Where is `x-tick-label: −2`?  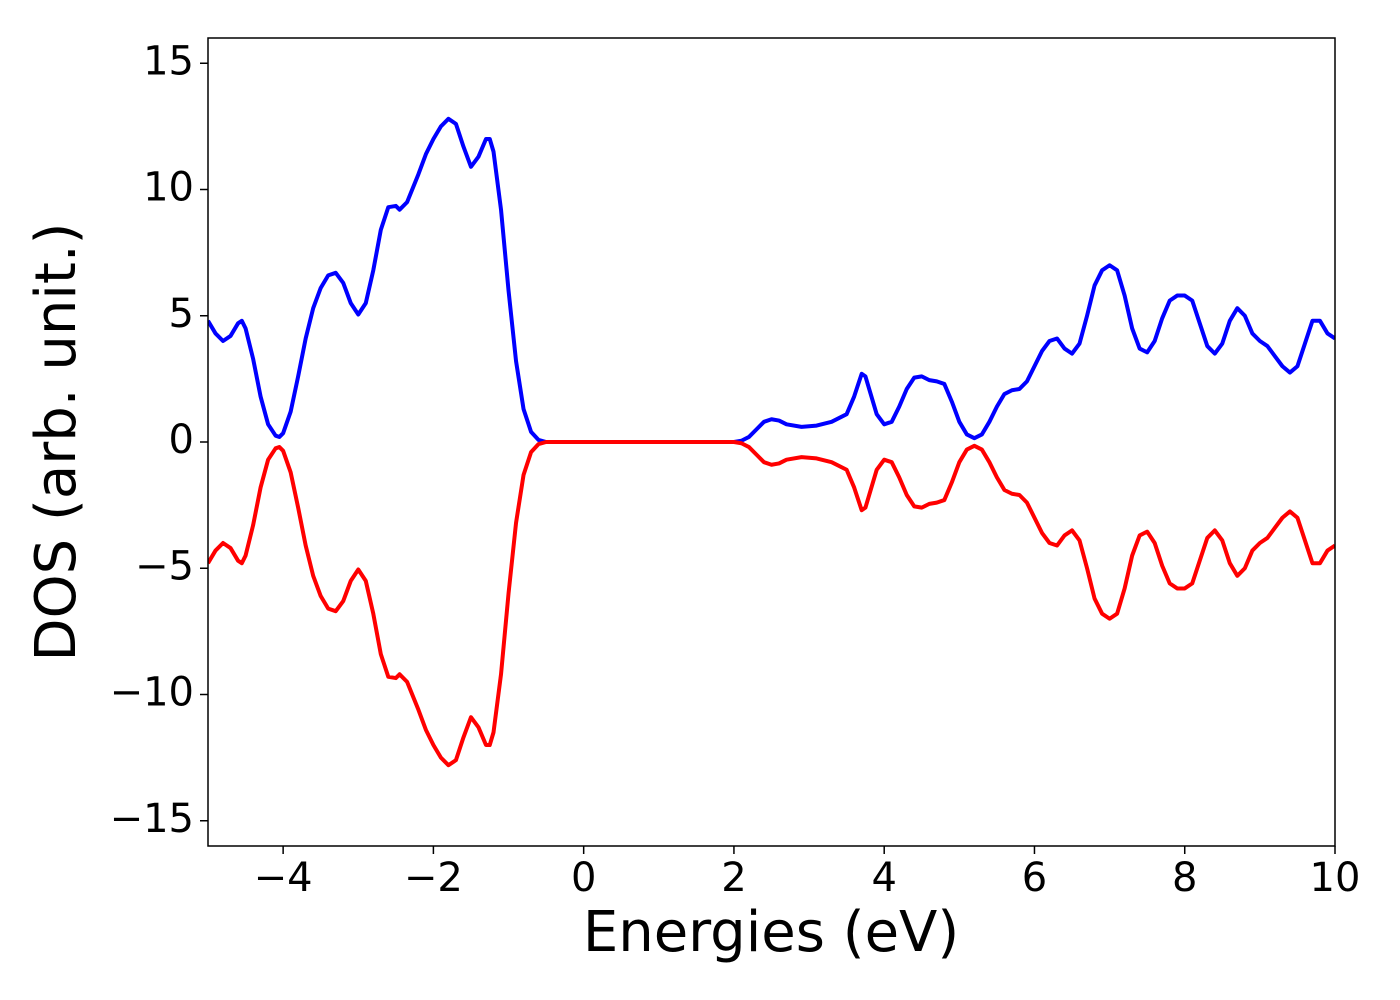
x-tick-label: −2 is located at coordinates (433, 878).